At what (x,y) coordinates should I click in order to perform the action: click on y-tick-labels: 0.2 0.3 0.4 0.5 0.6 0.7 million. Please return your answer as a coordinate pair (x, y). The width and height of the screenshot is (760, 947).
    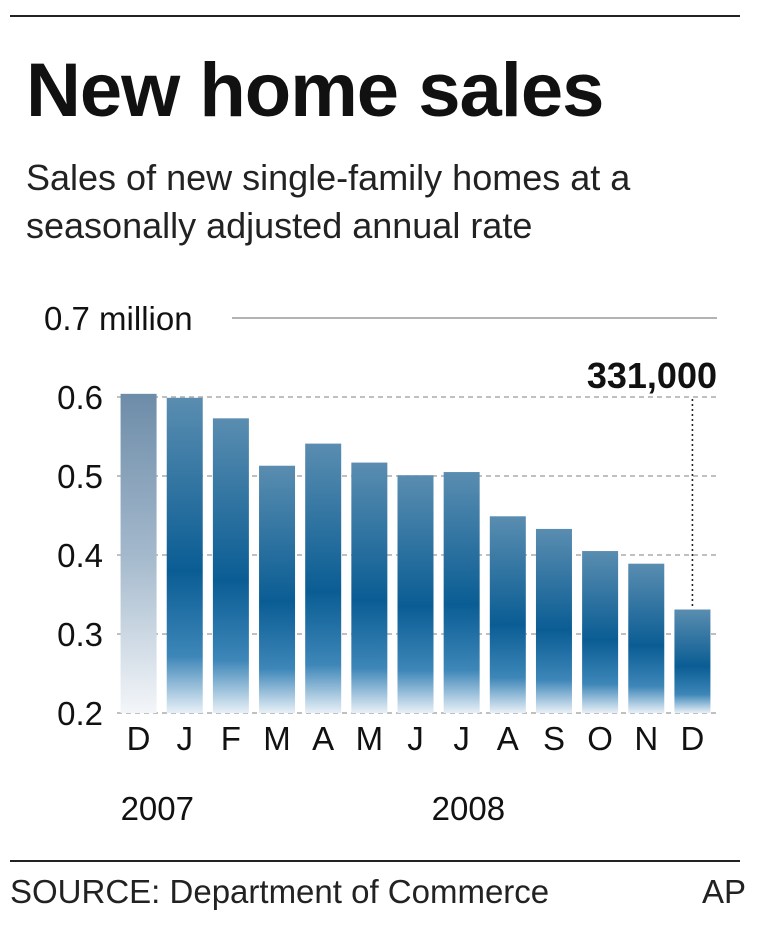
    Looking at the image, I should click on (118, 516).